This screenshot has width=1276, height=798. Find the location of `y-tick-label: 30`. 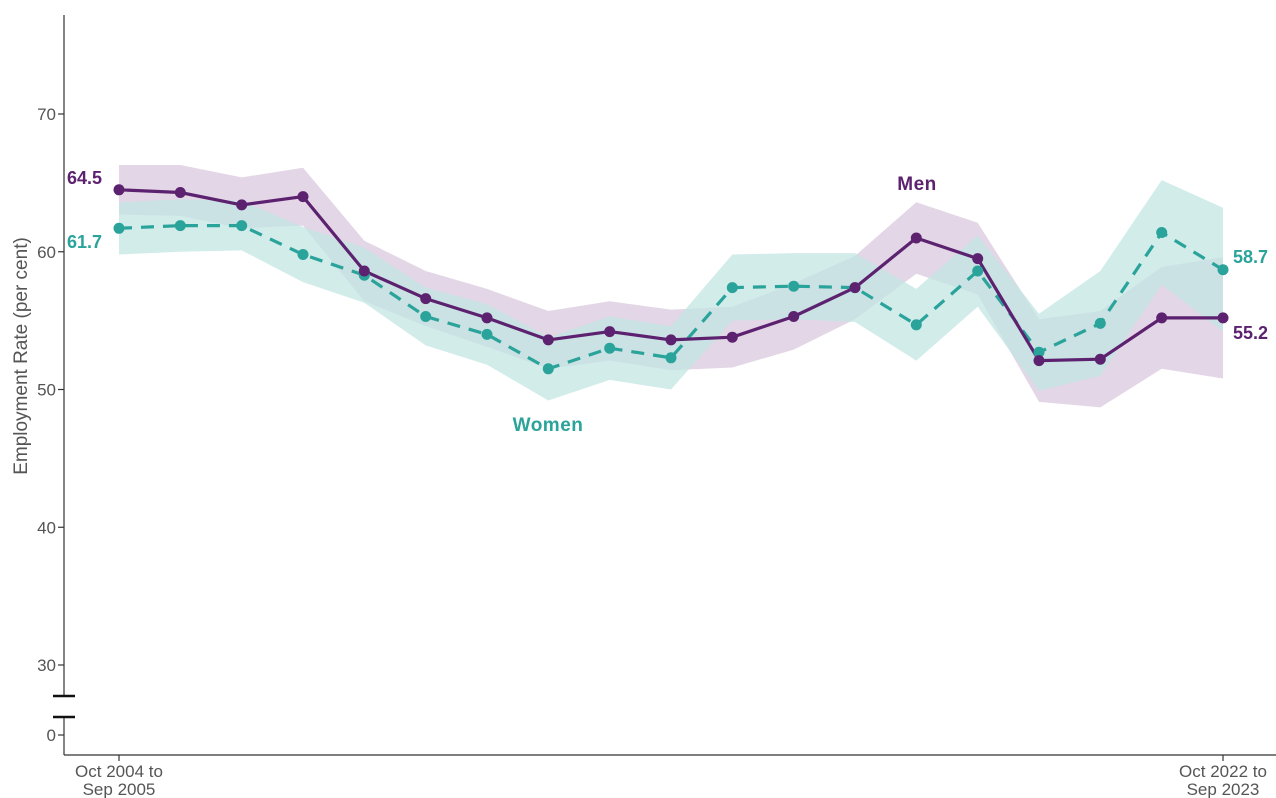

y-tick-label: 30 is located at coordinates (46, 665).